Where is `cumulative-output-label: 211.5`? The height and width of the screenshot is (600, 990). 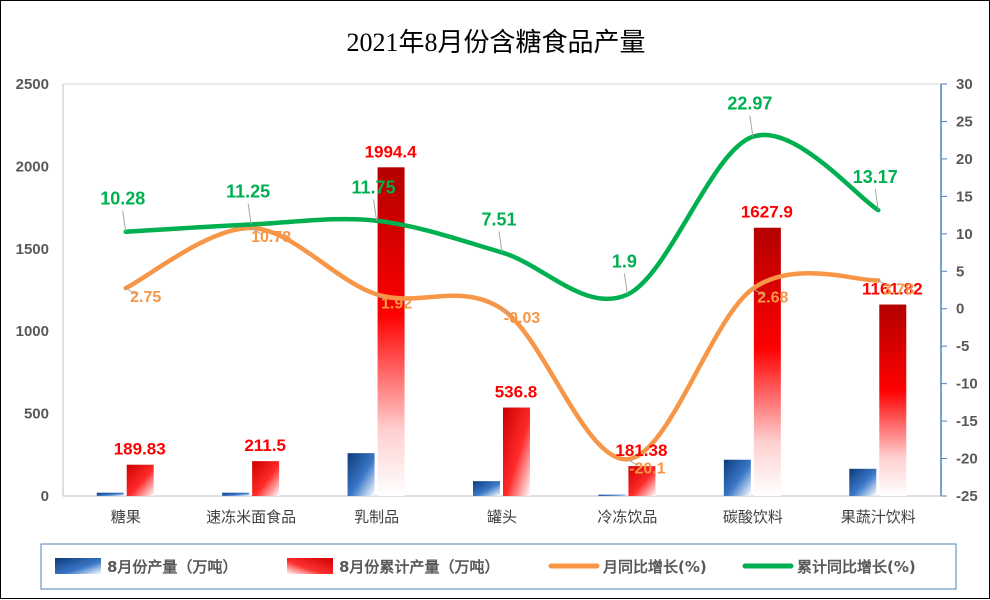
cumulative-output-label: 211.5 is located at coordinates (265, 445).